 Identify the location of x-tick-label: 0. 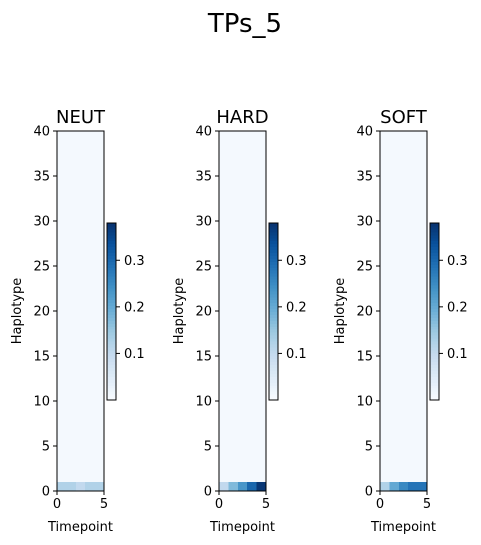
(57, 504).